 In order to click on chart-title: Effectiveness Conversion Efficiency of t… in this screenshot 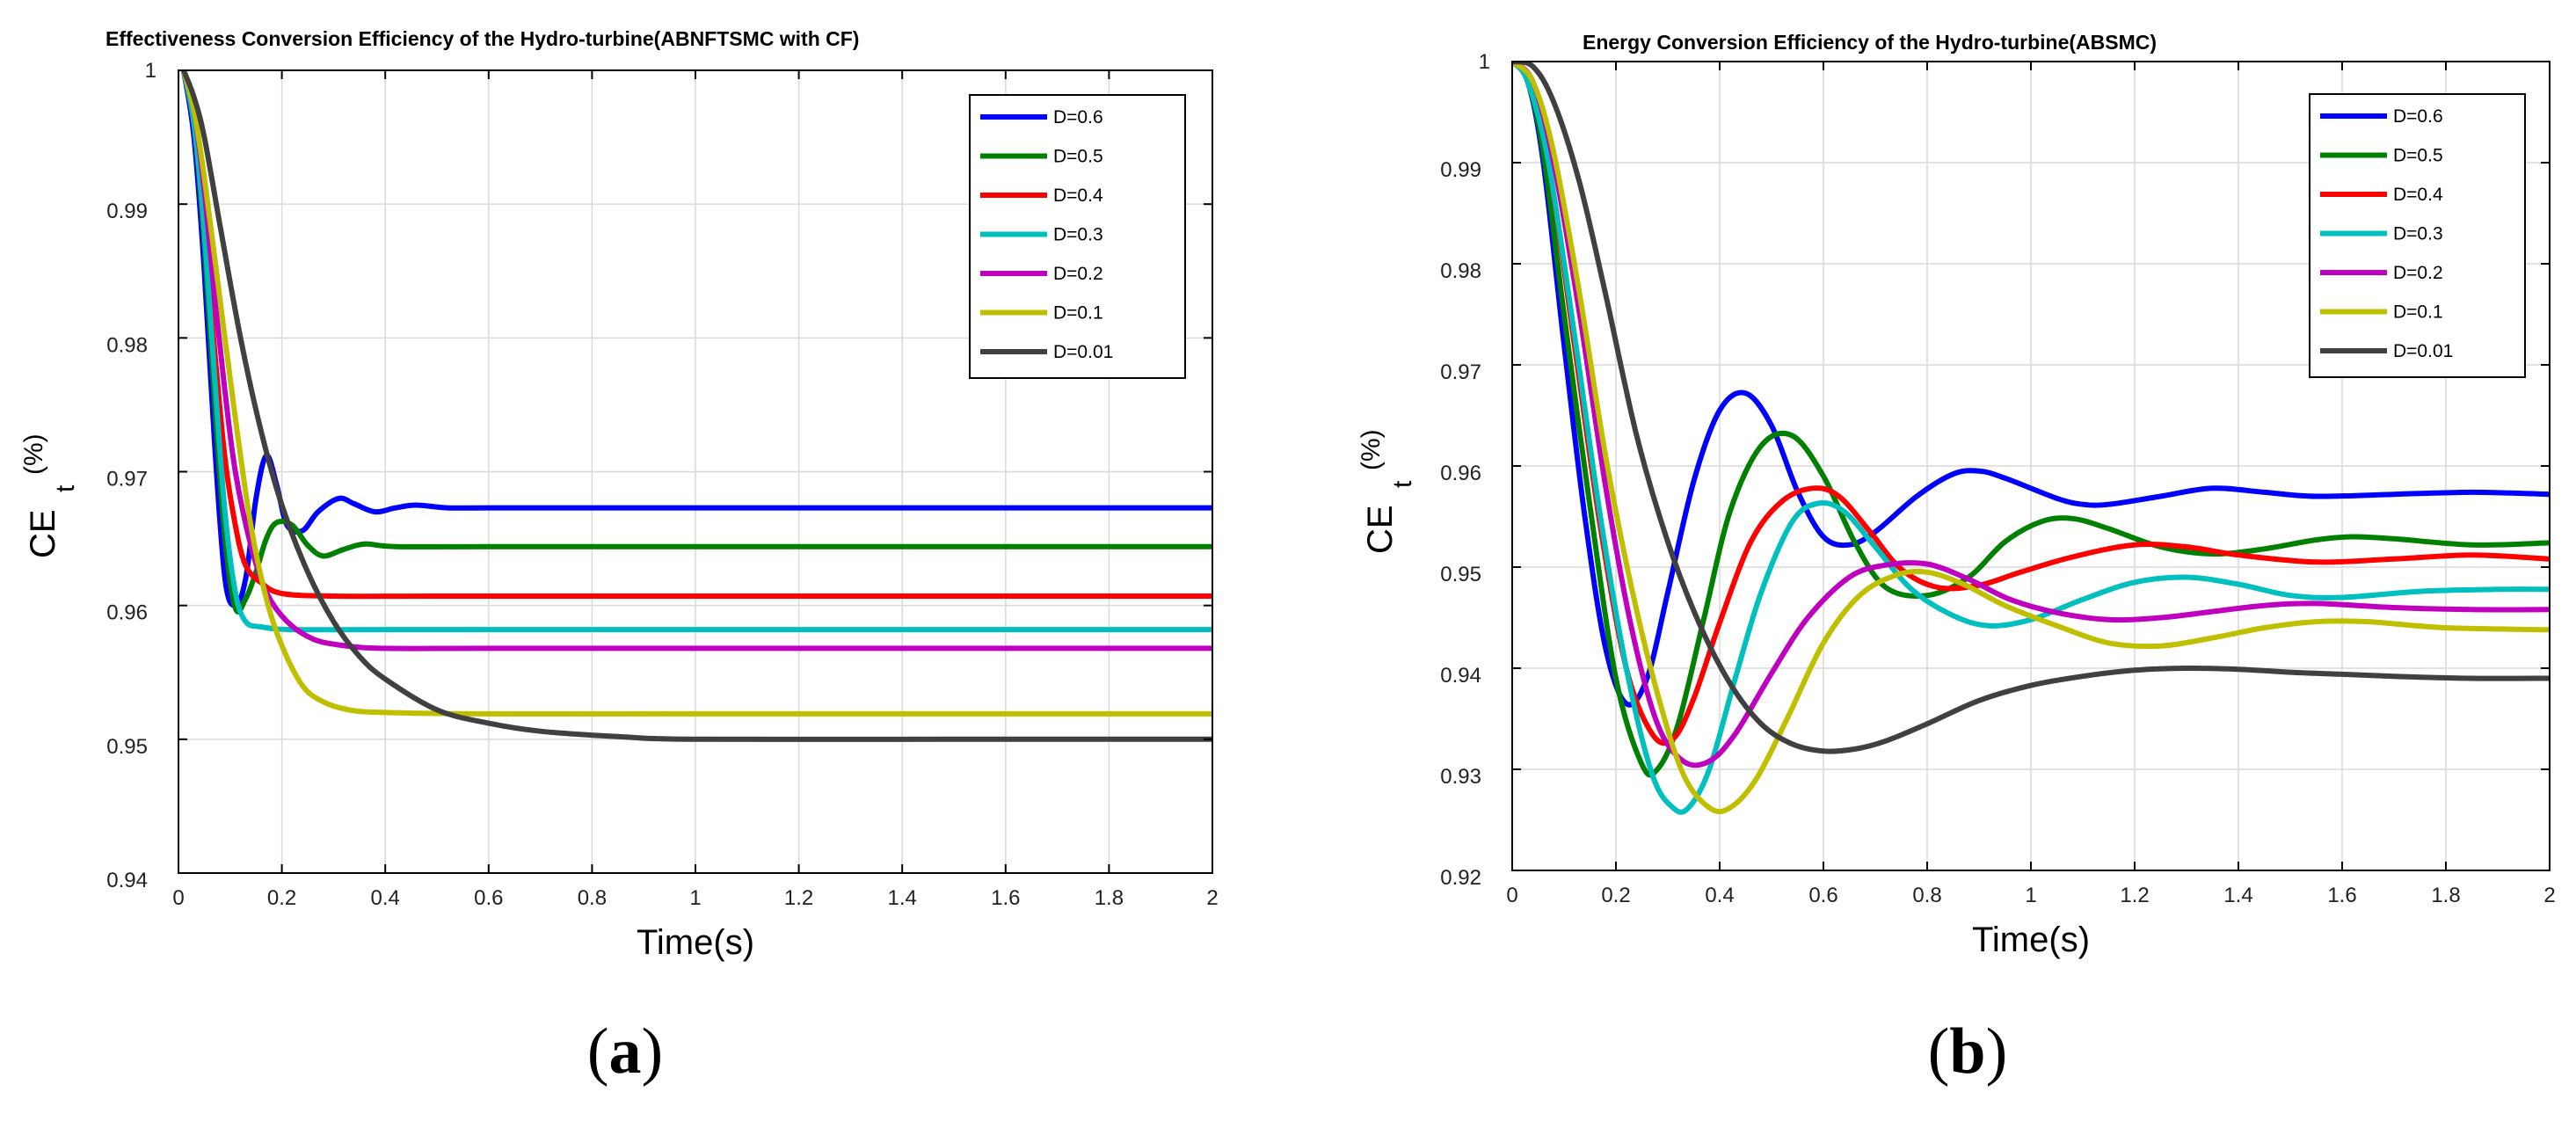, I will do `click(482, 38)`.